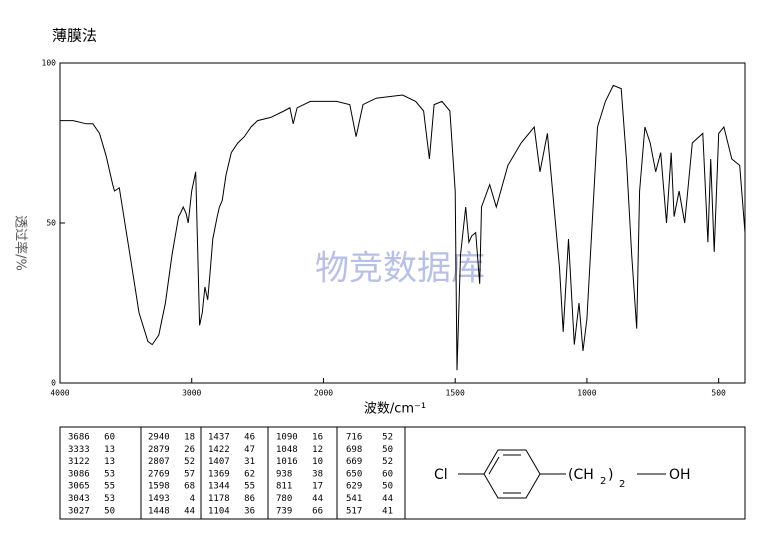 The image size is (765, 539). I want to click on peak-wavenumber: 3065, so click(79, 487).